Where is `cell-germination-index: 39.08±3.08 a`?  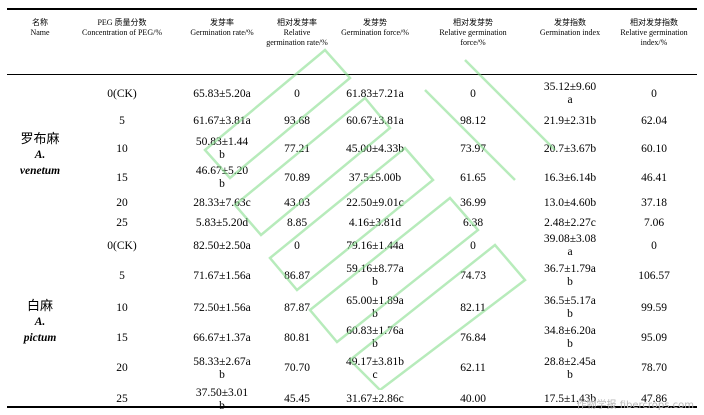
cell-germination-index: 39.08±3.08 a is located at coordinates (570, 246).